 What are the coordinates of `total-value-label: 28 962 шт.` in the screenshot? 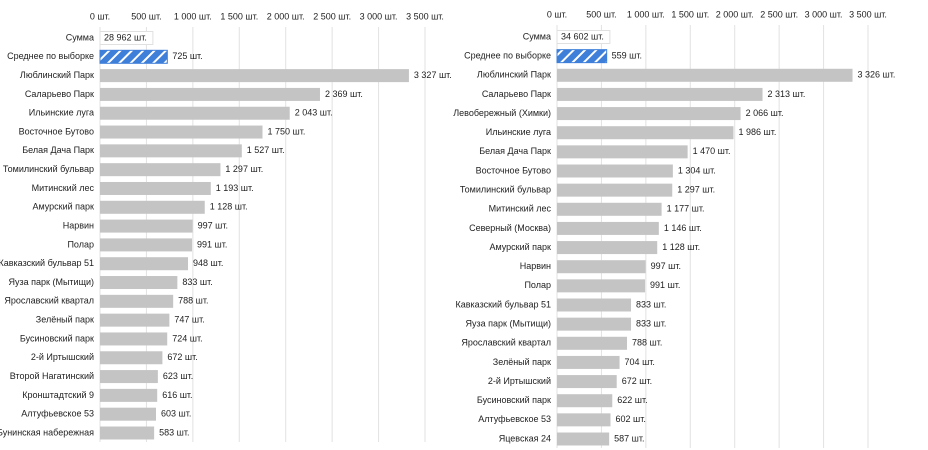 It's located at (125, 37).